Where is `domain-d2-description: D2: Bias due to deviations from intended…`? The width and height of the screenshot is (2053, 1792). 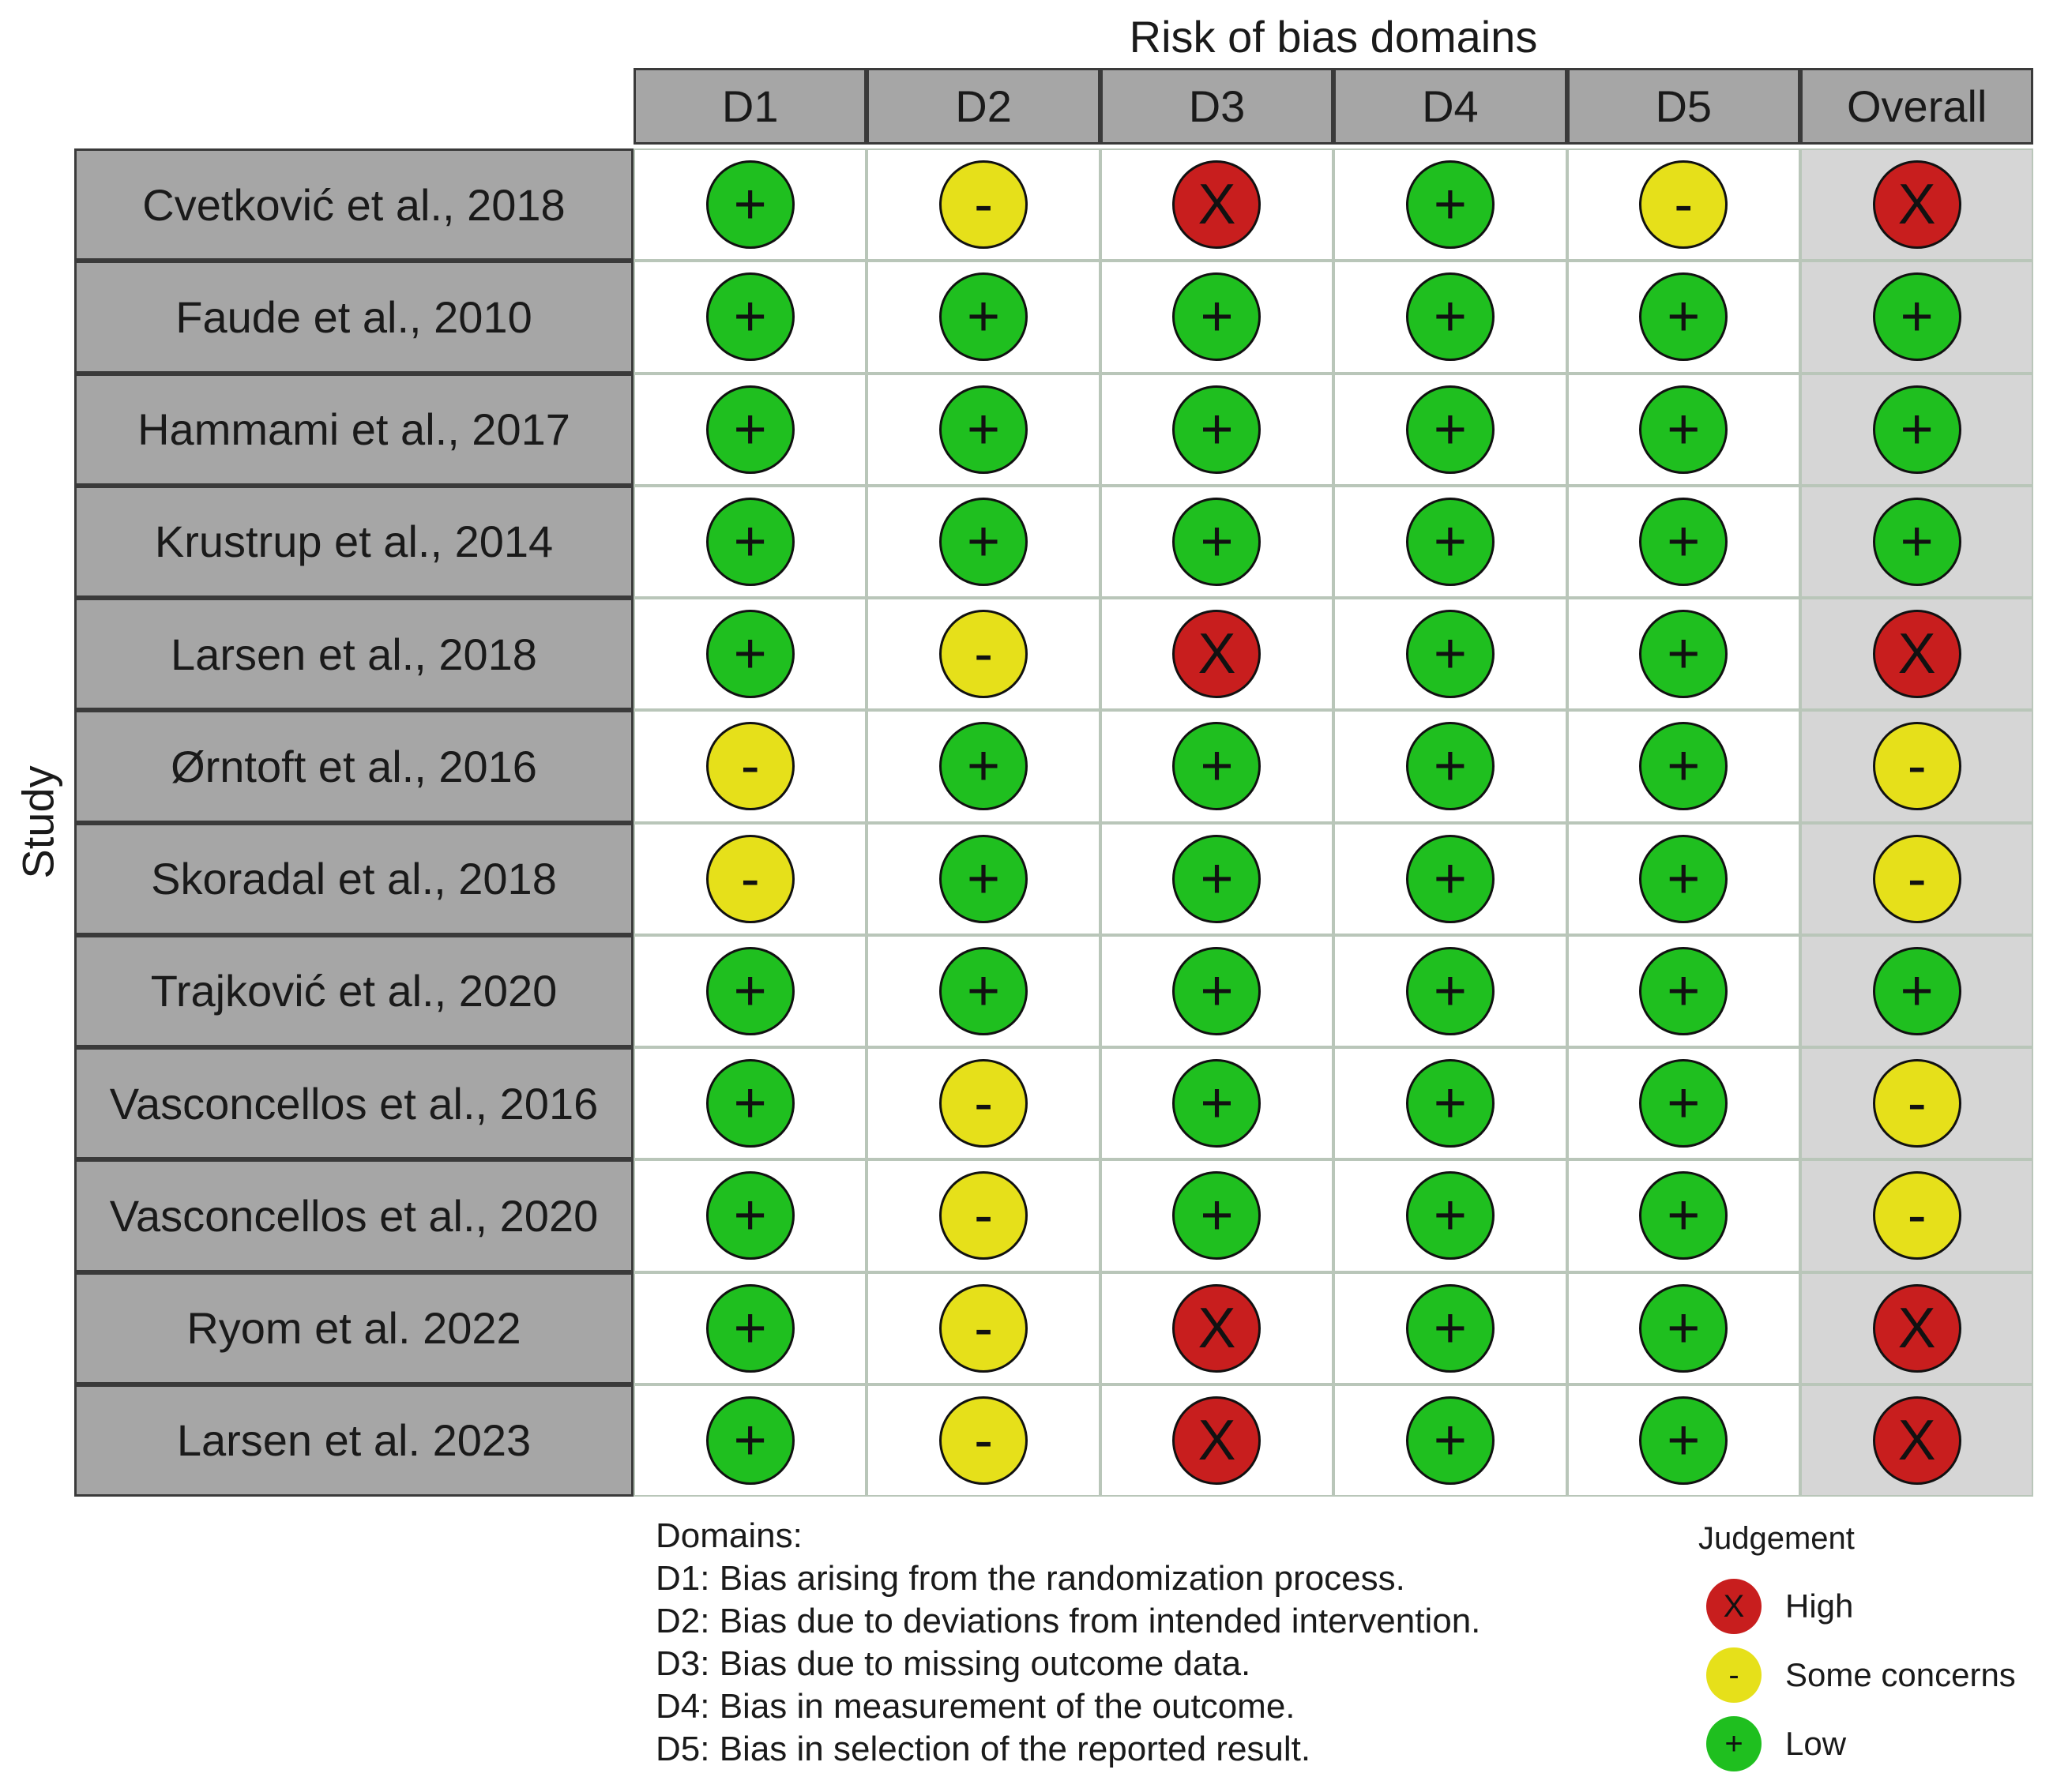
domain-d2-description: D2: Bias due to deviations from intended… is located at coordinates (1068, 1621).